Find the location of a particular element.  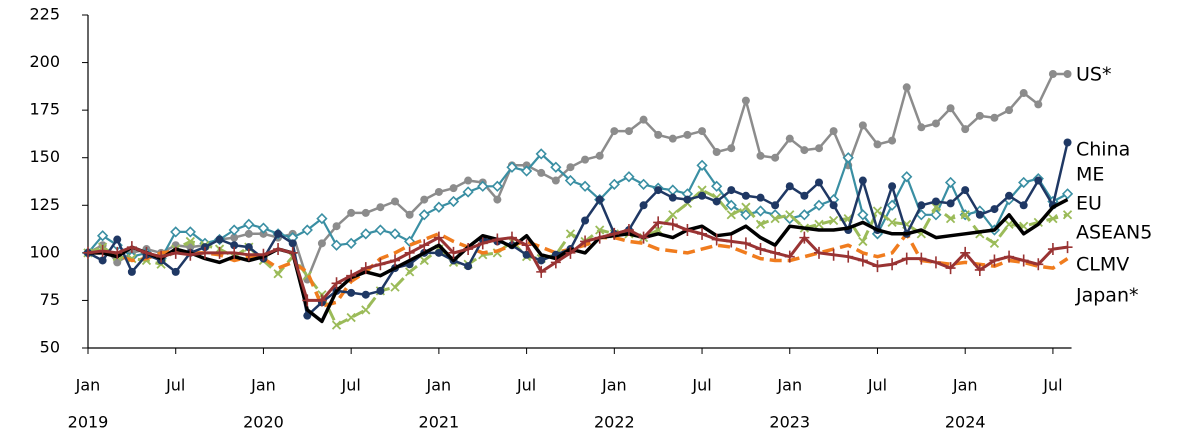

year-label: 2020 is located at coordinates (263, 422).